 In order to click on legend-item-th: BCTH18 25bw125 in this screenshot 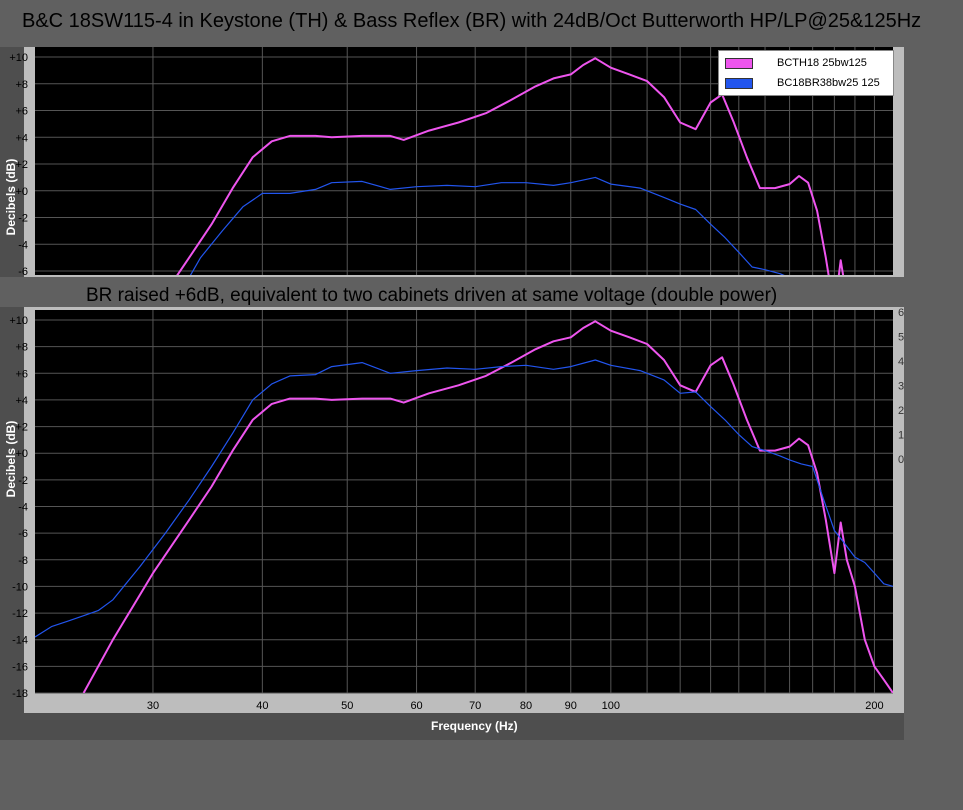, I will do `click(796, 64)`.